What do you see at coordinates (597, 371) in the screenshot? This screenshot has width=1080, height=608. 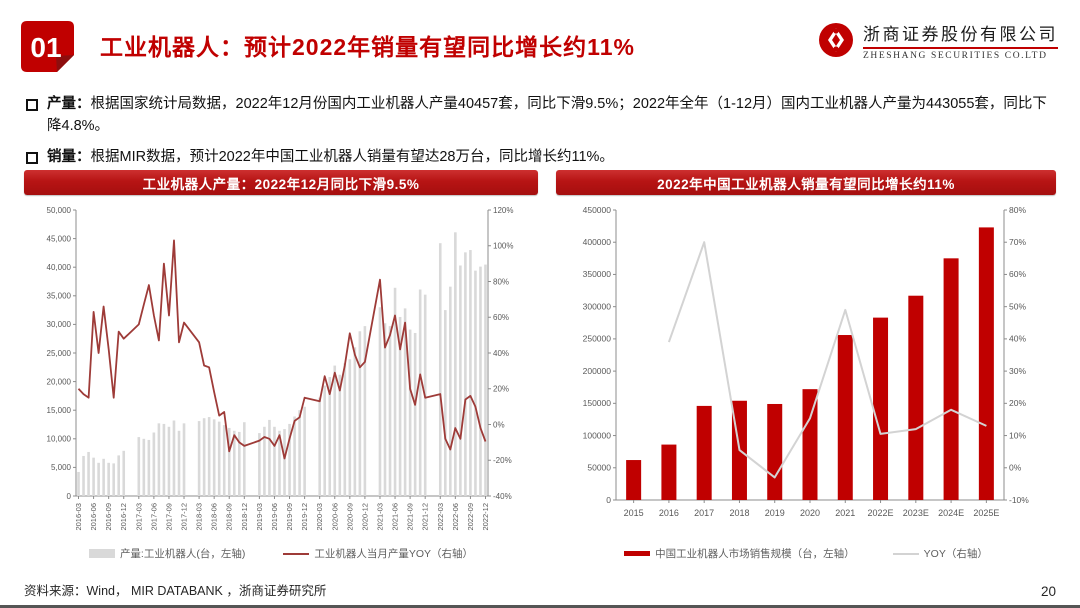 I see `svg-text: 200000` at bounding box center [597, 371].